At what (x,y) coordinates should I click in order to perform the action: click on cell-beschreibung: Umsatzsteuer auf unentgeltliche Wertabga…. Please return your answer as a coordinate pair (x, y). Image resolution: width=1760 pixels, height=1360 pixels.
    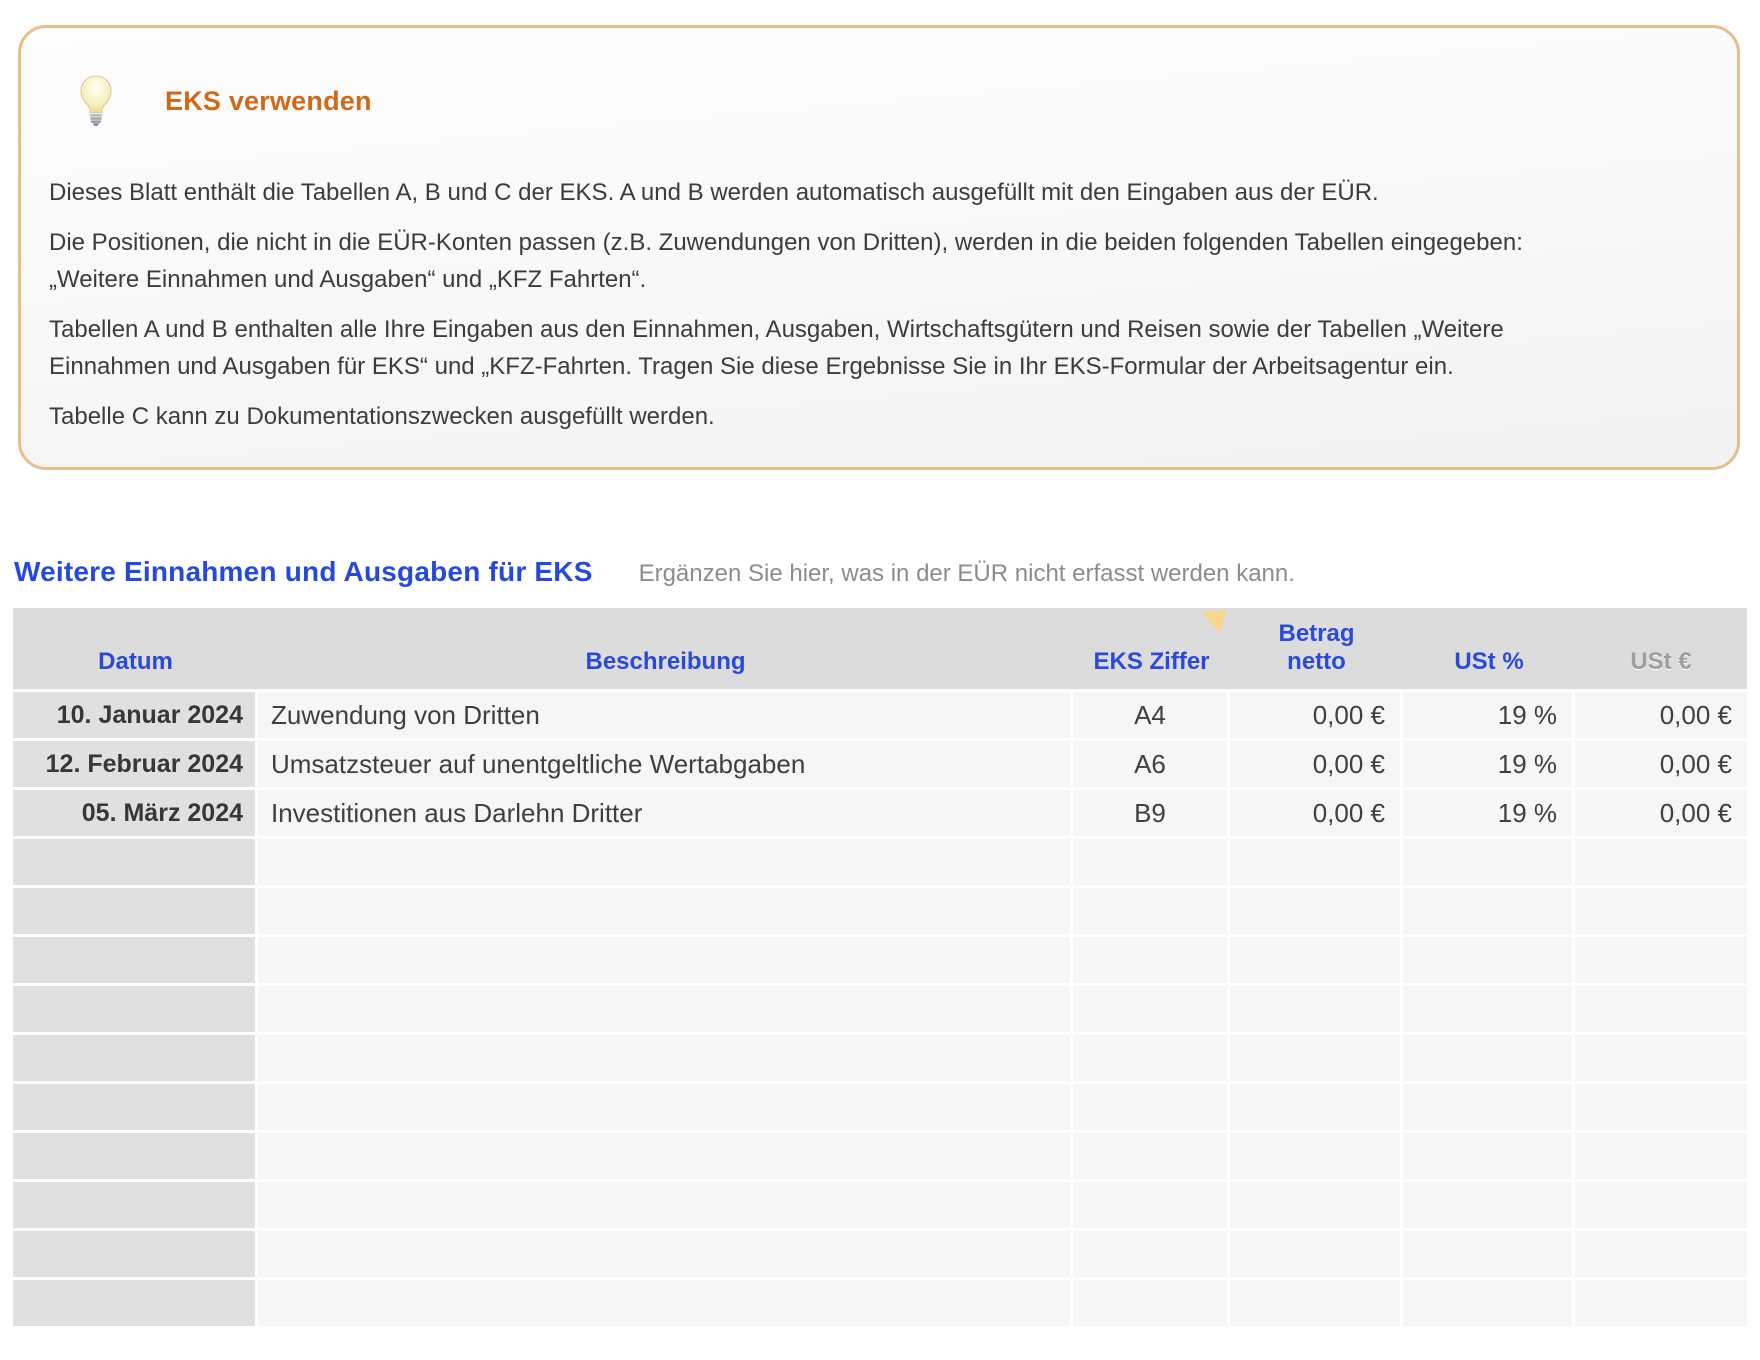
    Looking at the image, I should click on (665, 765).